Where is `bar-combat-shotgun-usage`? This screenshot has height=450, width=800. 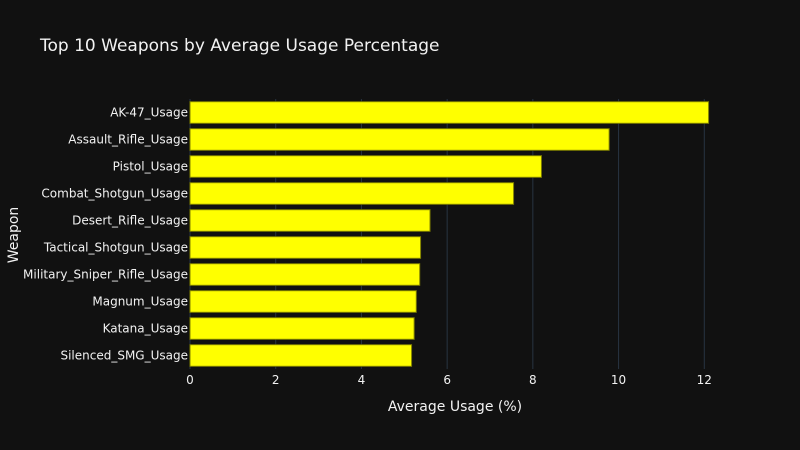
bar-combat-shotgun-usage is located at coordinates (352, 193).